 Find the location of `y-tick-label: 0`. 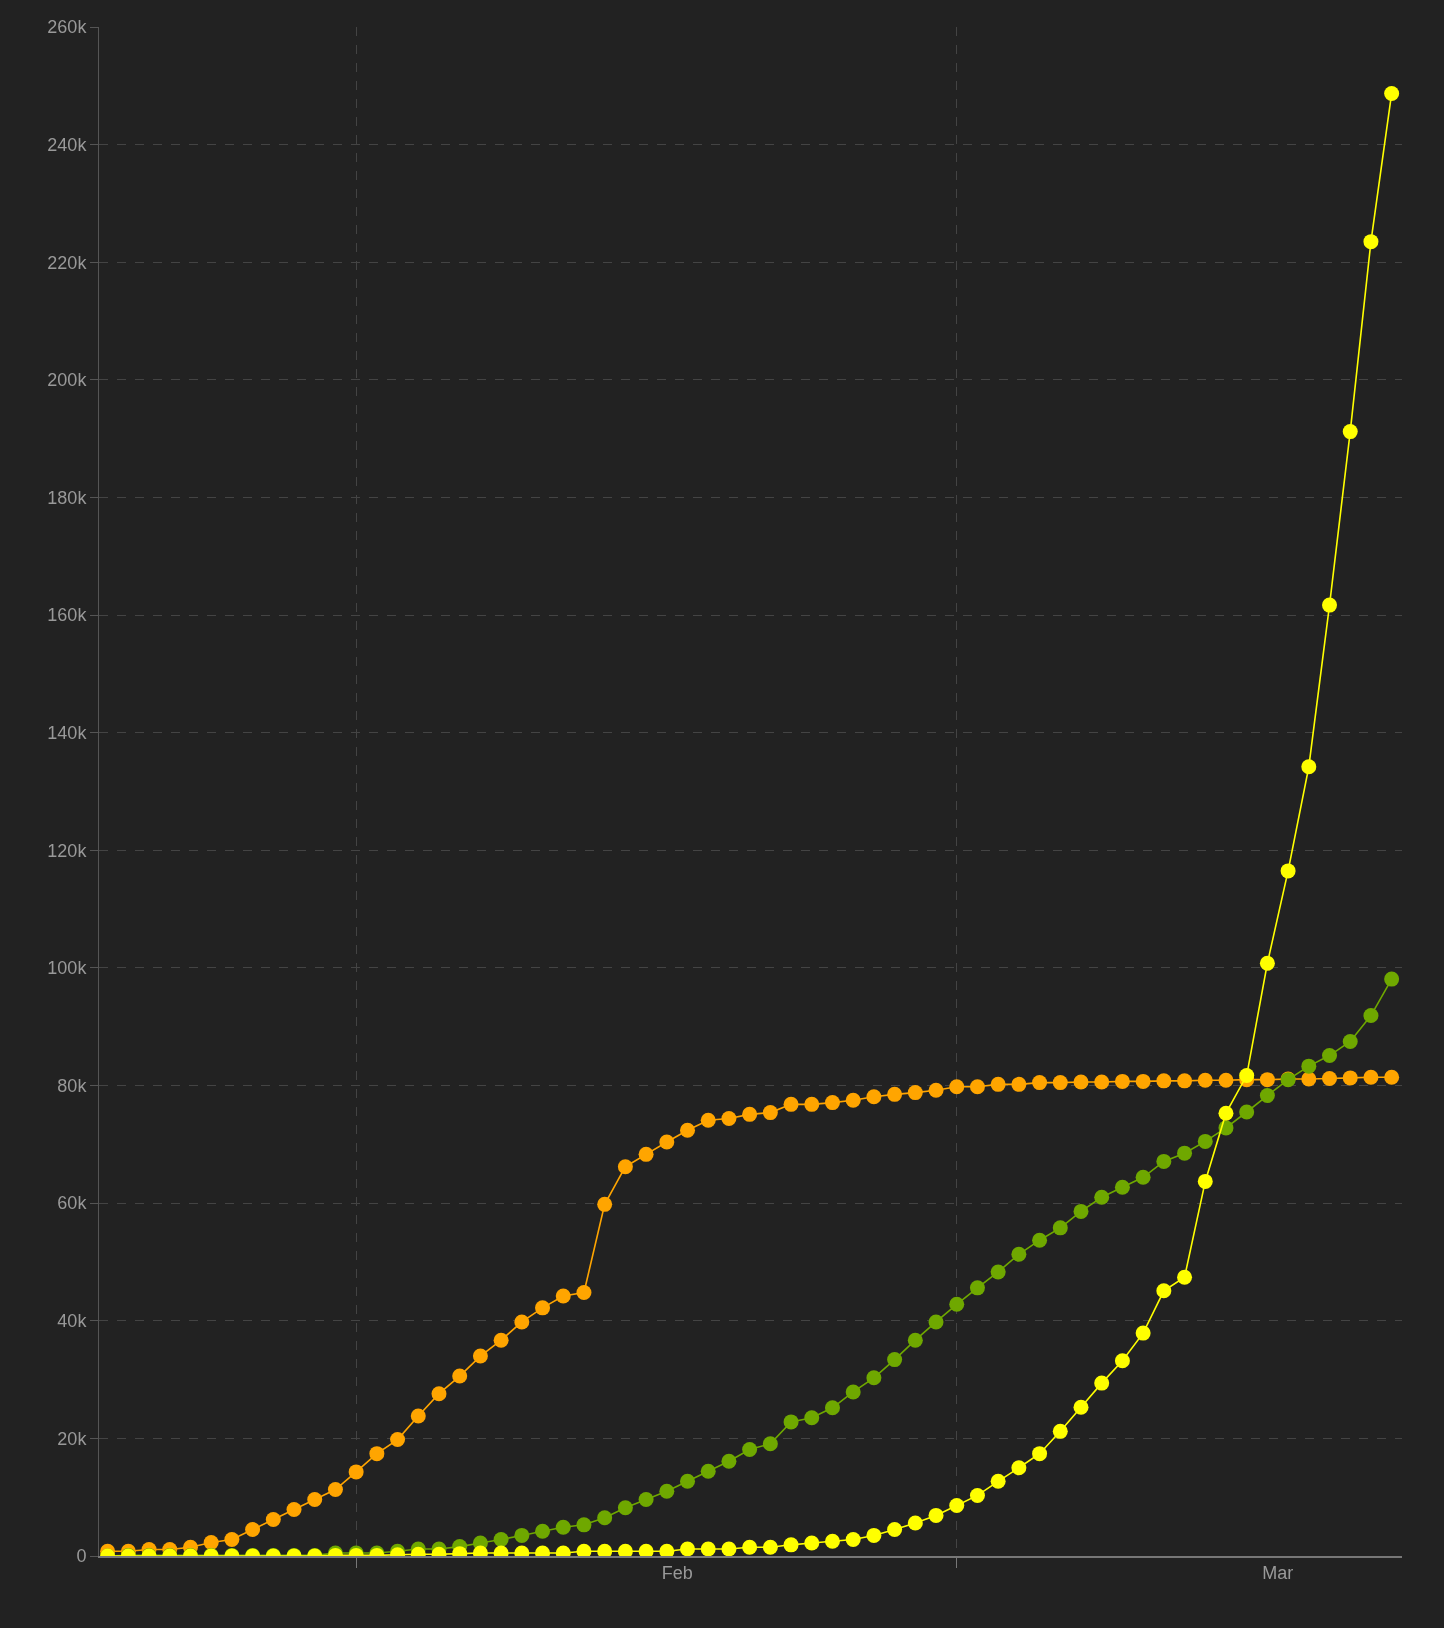

y-tick-label: 0 is located at coordinates (81, 1556).